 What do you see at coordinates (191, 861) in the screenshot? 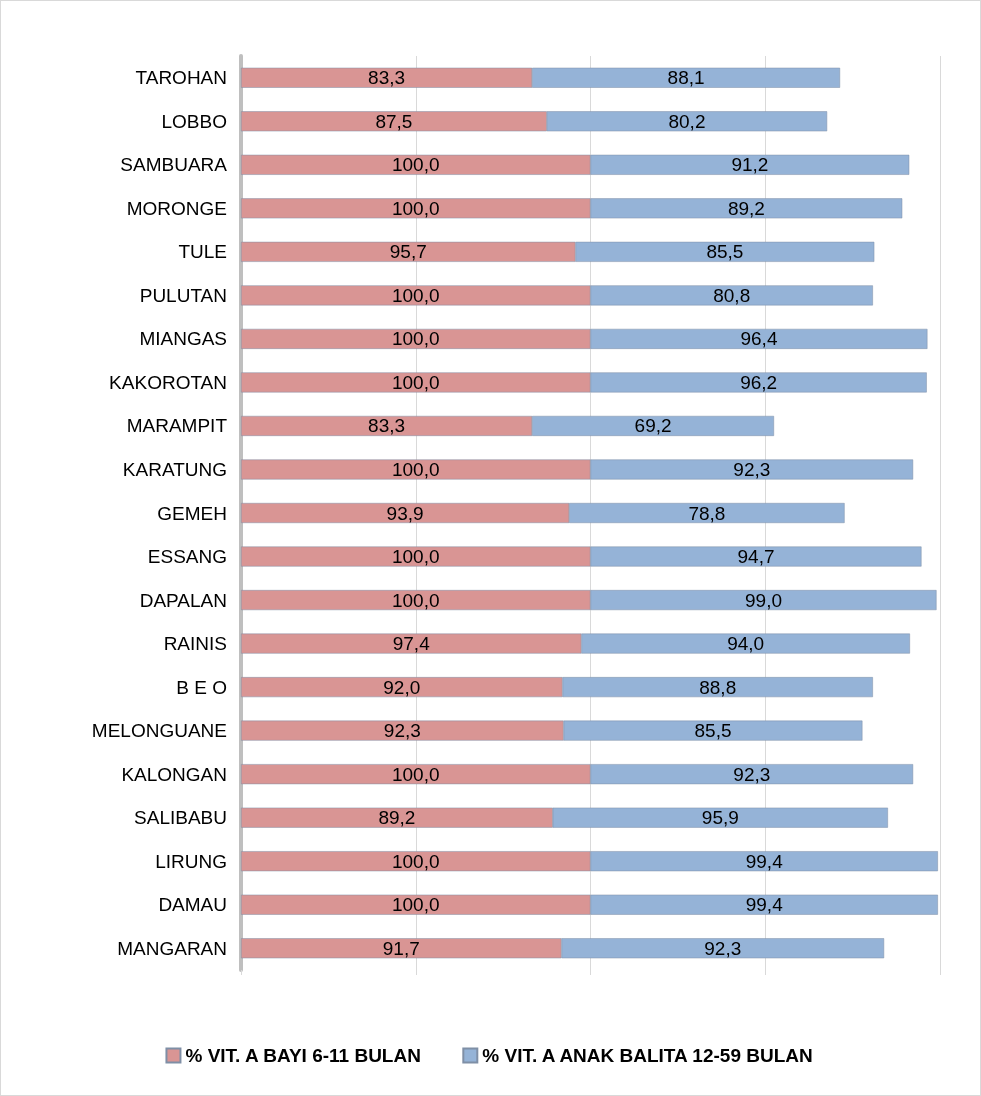
I see `y-tick-label: LIRUNG` at bounding box center [191, 861].